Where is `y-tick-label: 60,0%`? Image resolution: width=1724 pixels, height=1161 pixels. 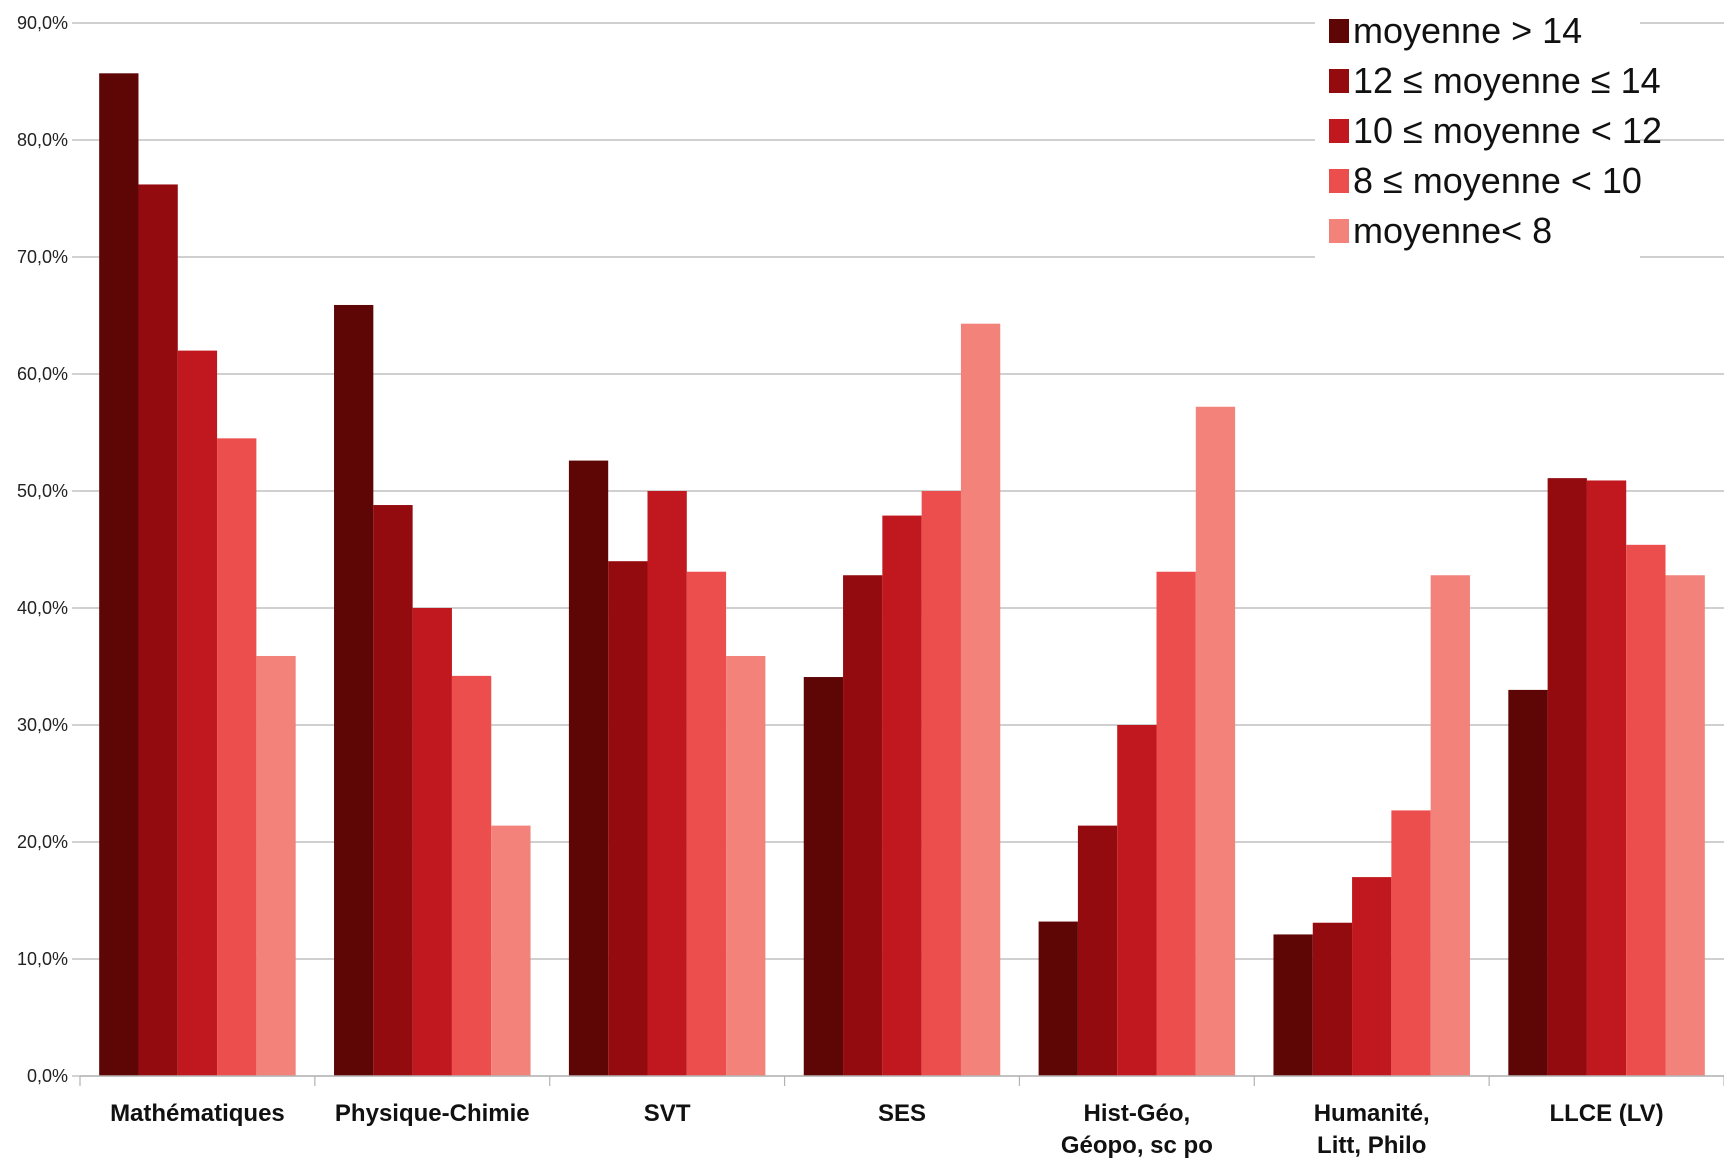
y-tick-label: 60,0% is located at coordinates (42, 374).